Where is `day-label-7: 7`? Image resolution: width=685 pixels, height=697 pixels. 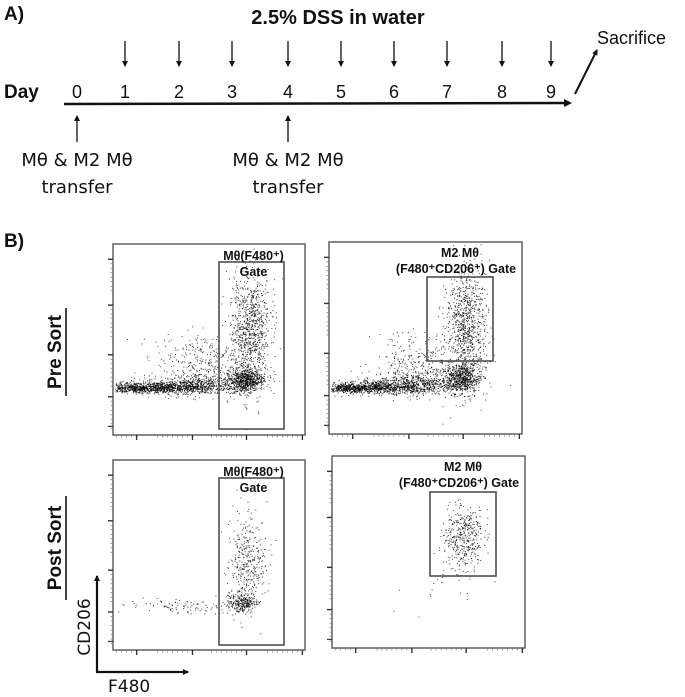 day-label-7: 7 is located at coordinates (447, 92).